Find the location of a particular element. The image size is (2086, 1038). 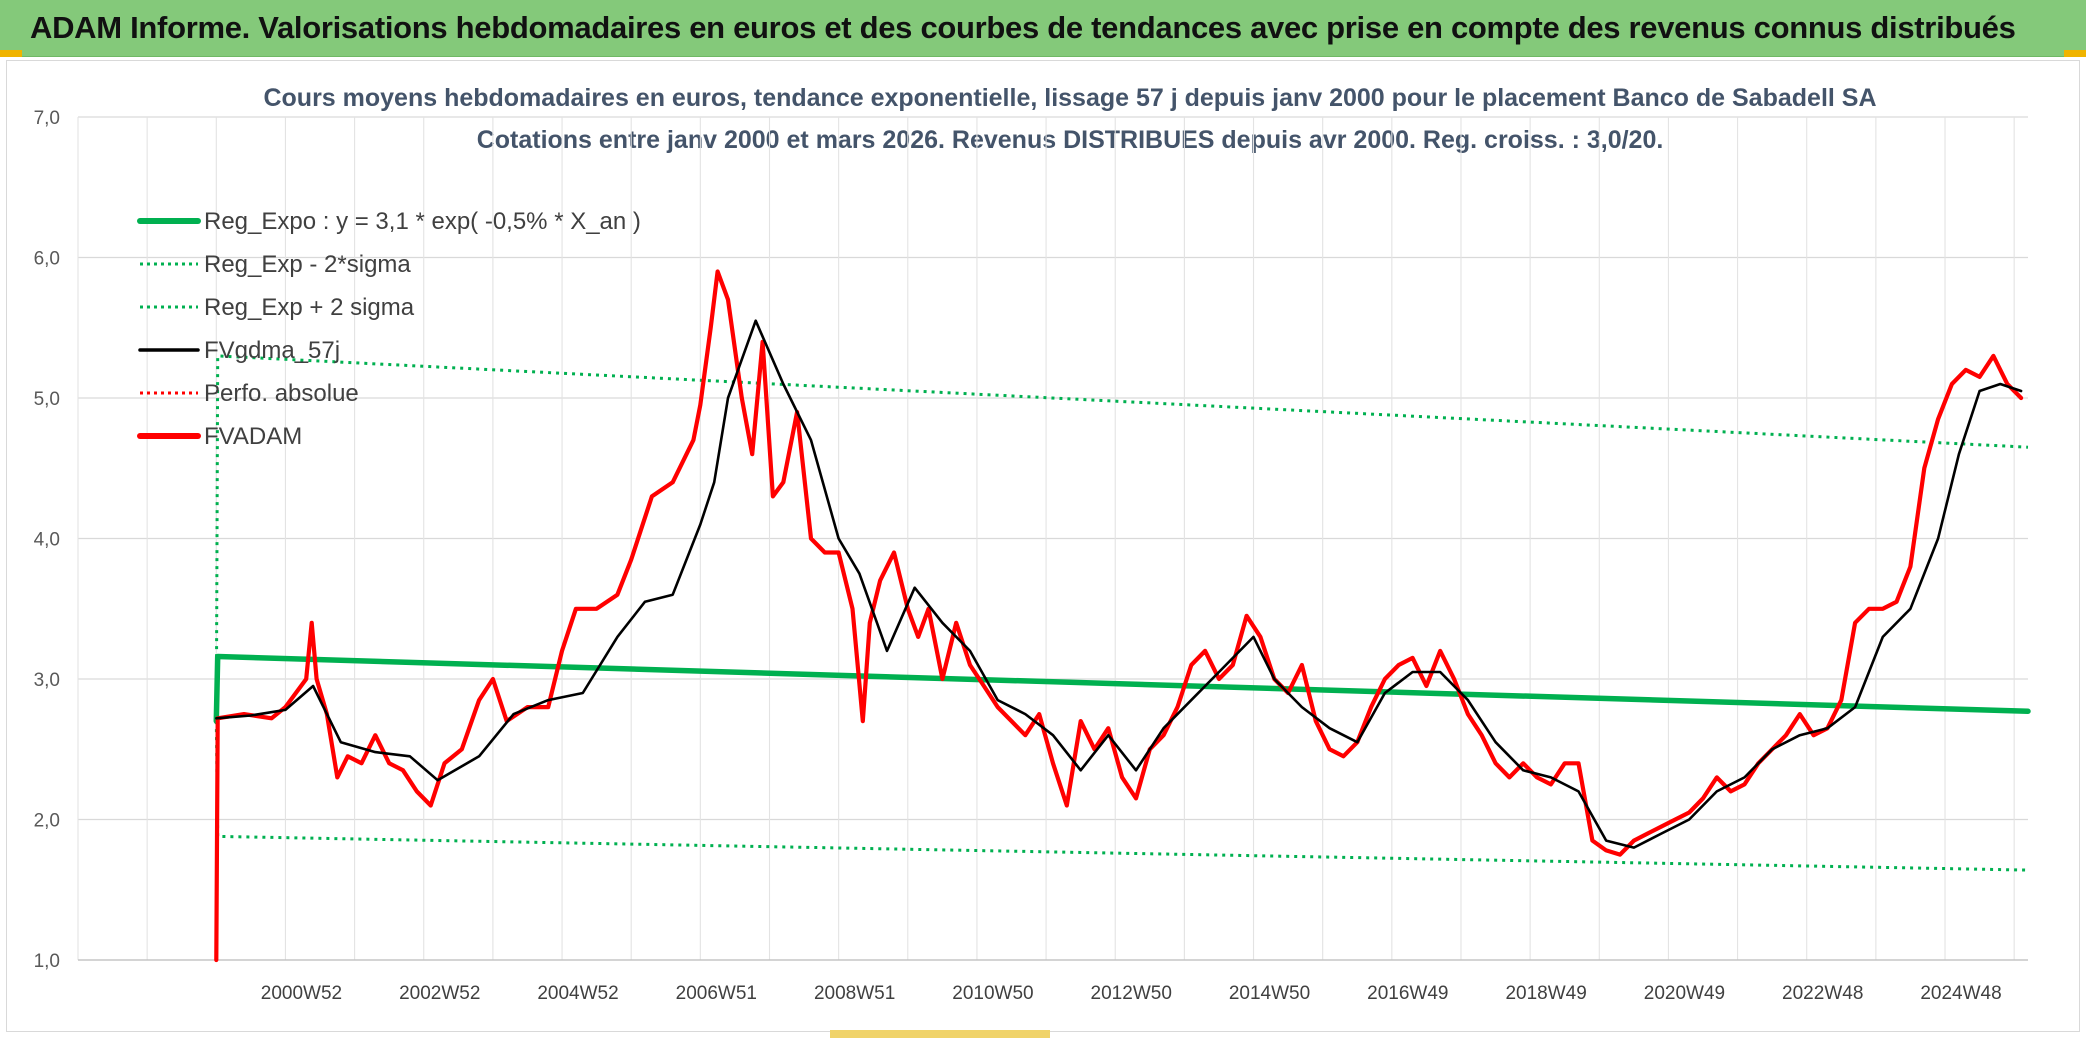

legend-label: Reg_Exp + 2 sigma is located at coordinates (309, 307).